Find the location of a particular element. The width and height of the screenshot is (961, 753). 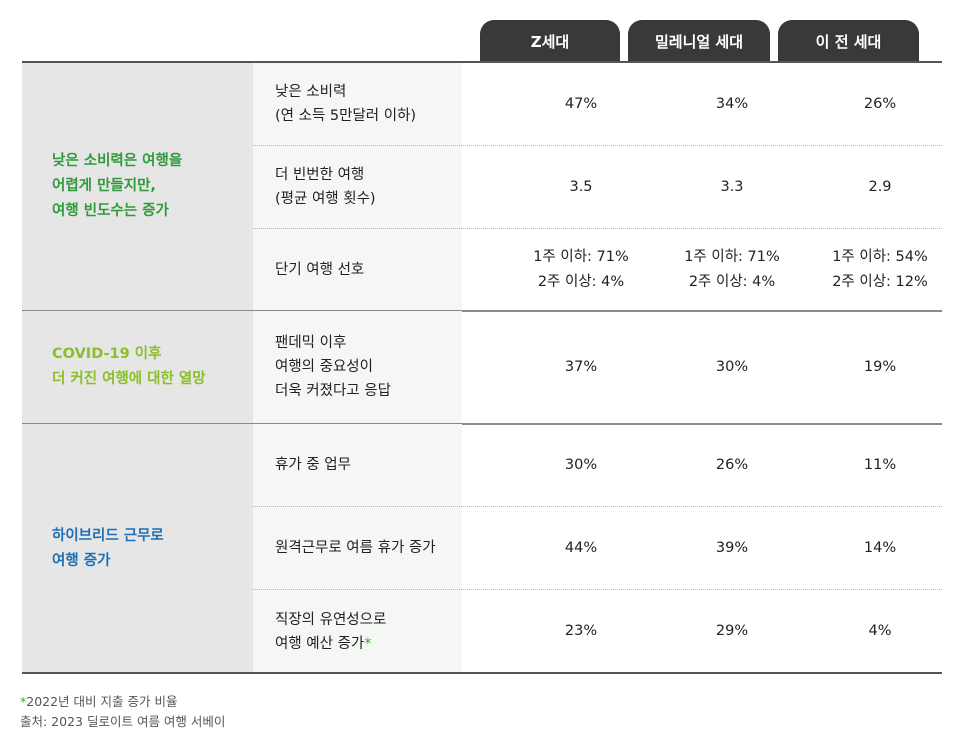

table-row: 직장의 유연성으로 여행 예산 증가* 23% 29% 4% is located at coordinates (597, 631).